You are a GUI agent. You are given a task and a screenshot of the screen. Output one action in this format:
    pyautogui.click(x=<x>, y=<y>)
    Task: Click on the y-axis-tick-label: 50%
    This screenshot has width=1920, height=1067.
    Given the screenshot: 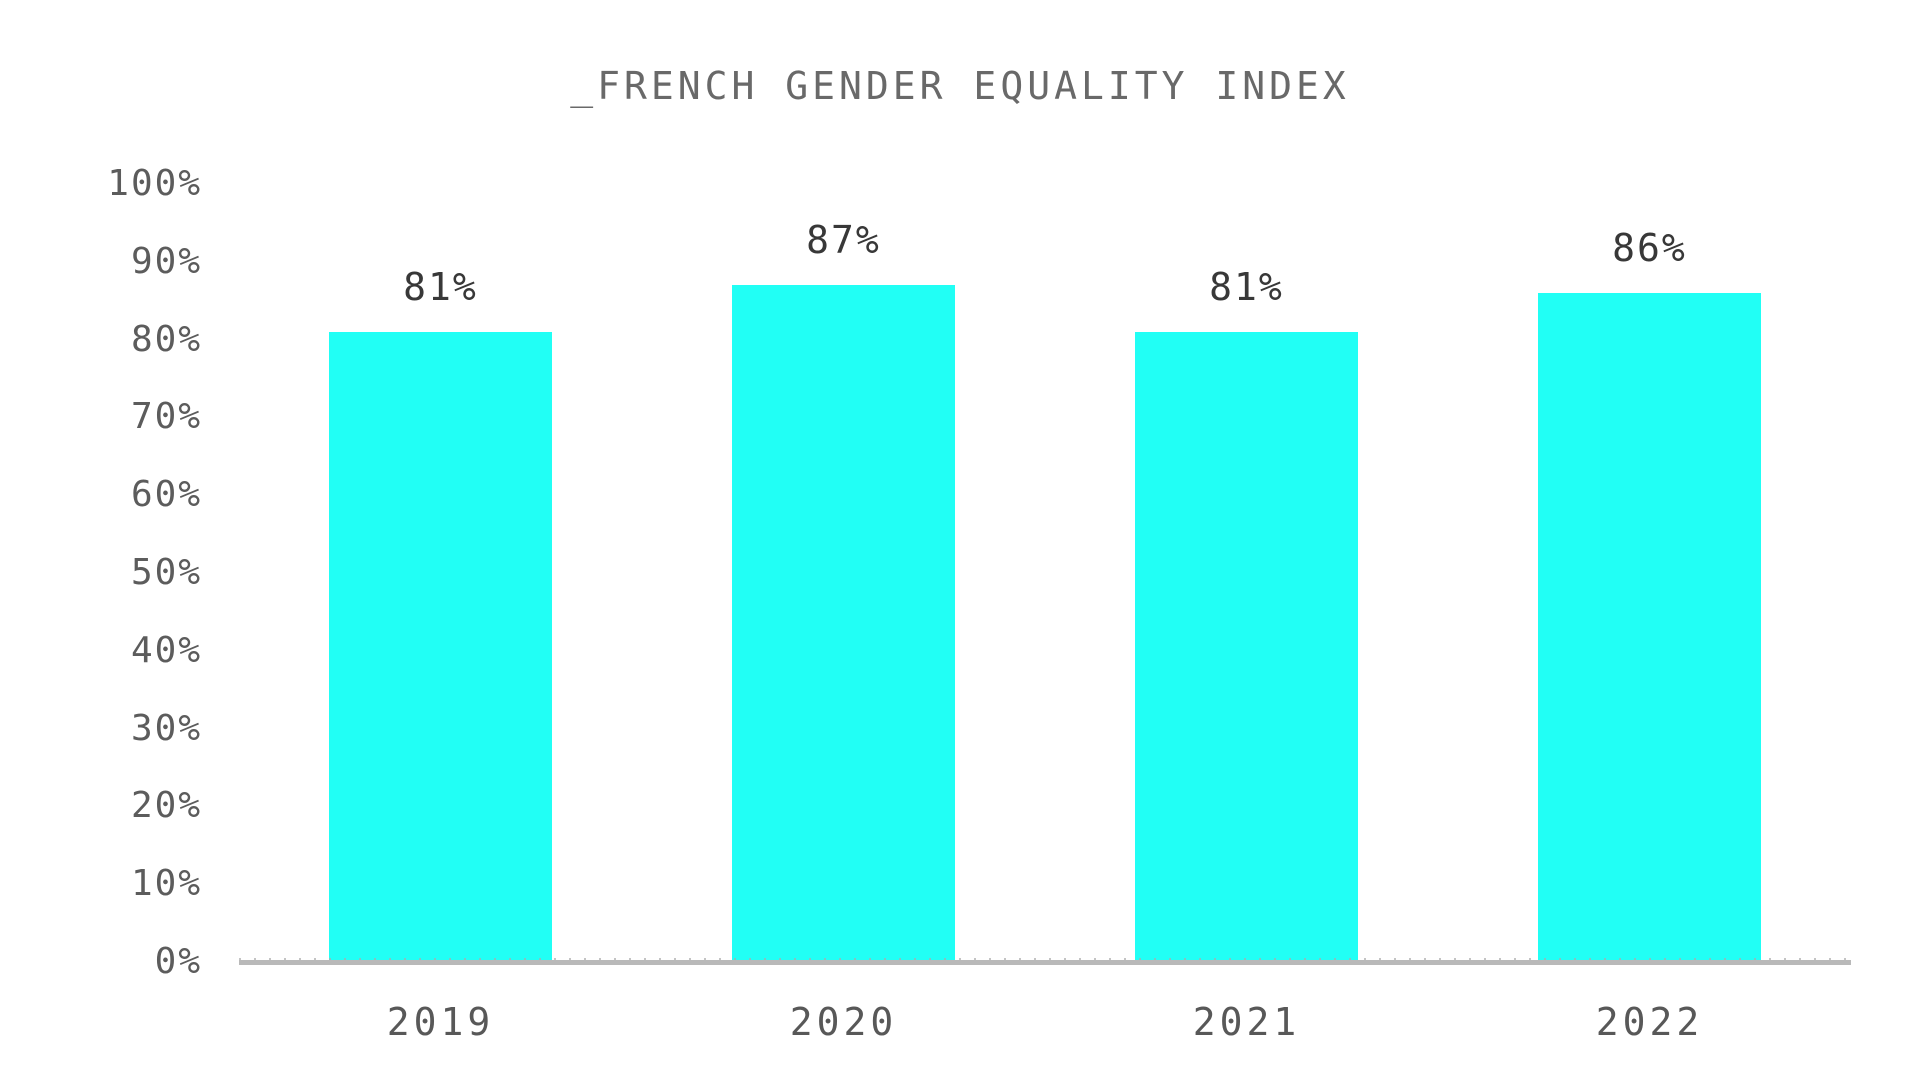 What is the action you would take?
    pyautogui.click(x=166, y=572)
    